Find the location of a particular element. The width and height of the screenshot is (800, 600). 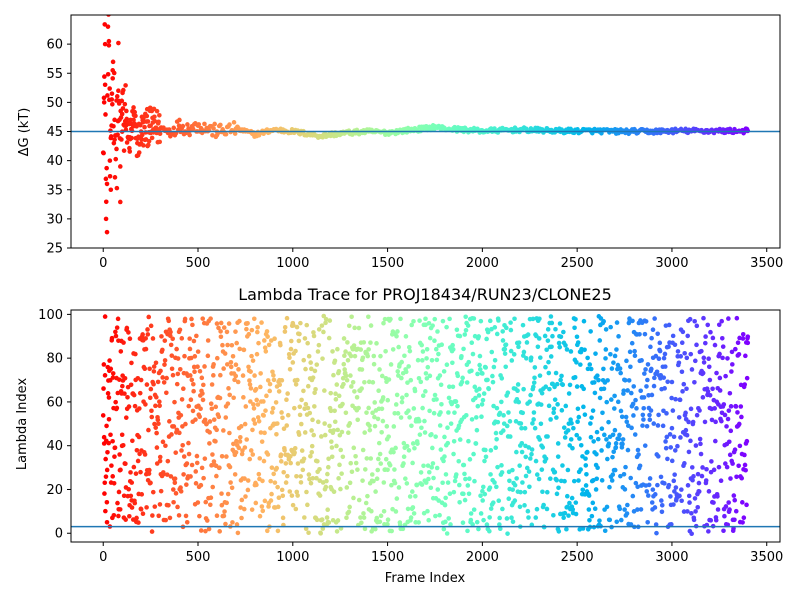

top-y-tick-label: 25 is located at coordinates (54, 249).